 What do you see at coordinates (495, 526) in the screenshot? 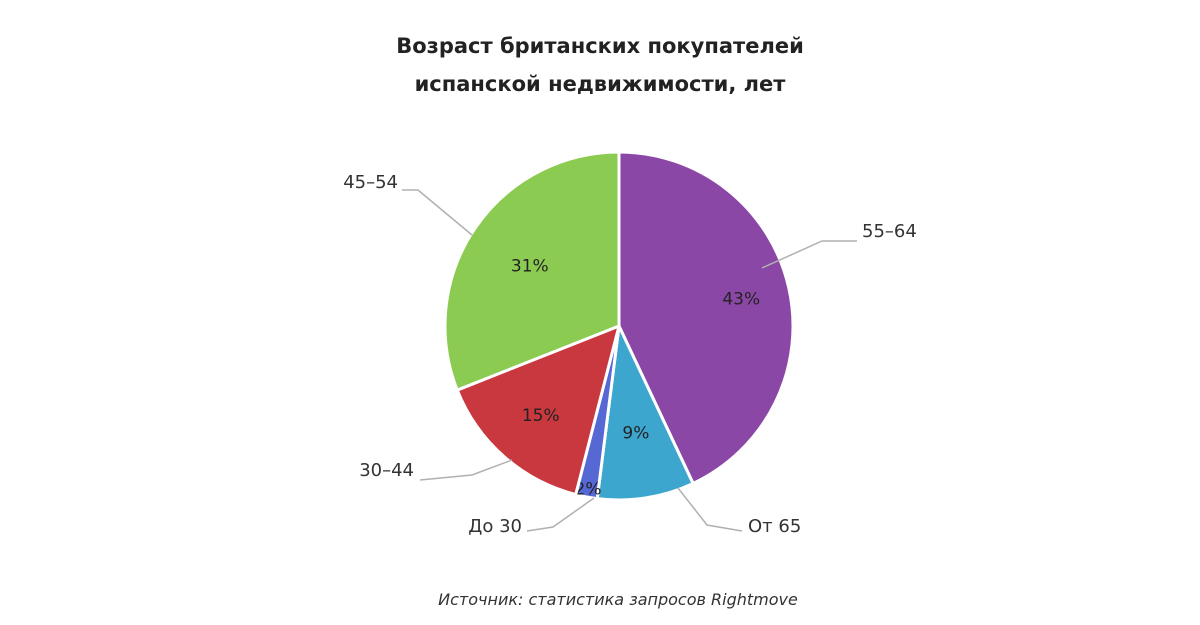
I see `pie-category-label-3: До 30` at bounding box center [495, 526].